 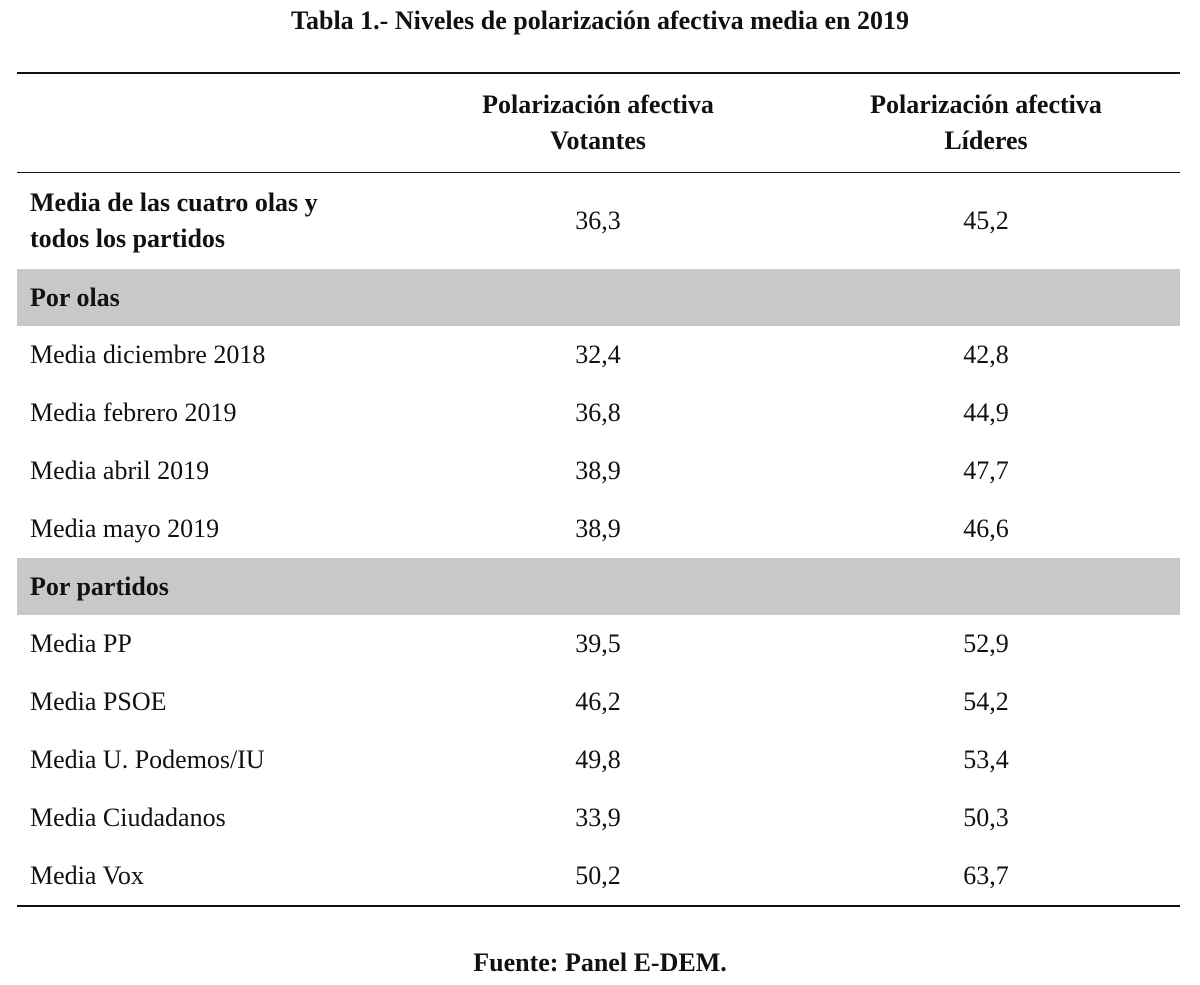 I want to click on section-title: Por olas, so click(x=598, y=297).